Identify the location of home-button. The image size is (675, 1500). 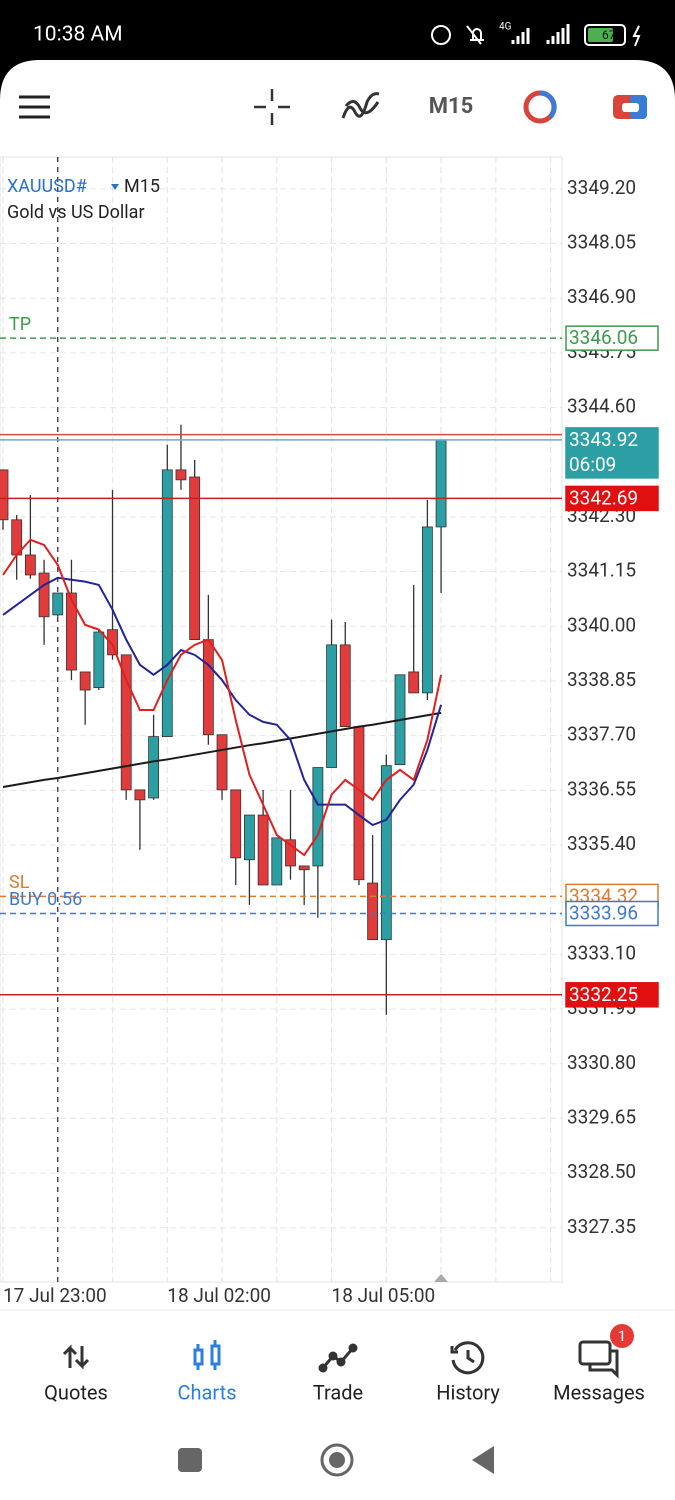
(337, 1460).